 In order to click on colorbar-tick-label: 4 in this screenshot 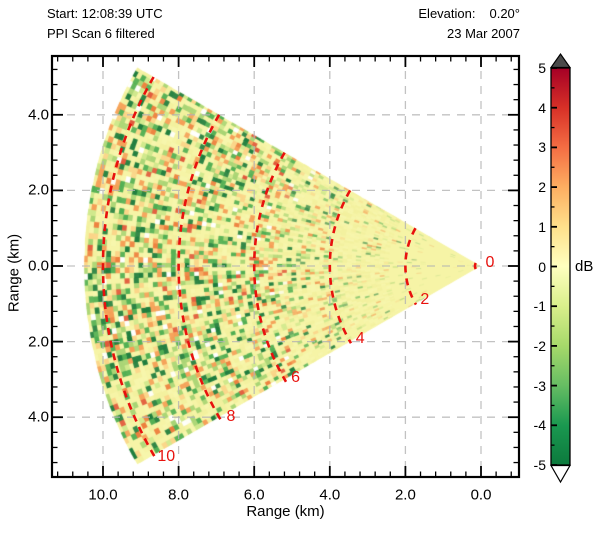, I will do `click(542, 107)`.